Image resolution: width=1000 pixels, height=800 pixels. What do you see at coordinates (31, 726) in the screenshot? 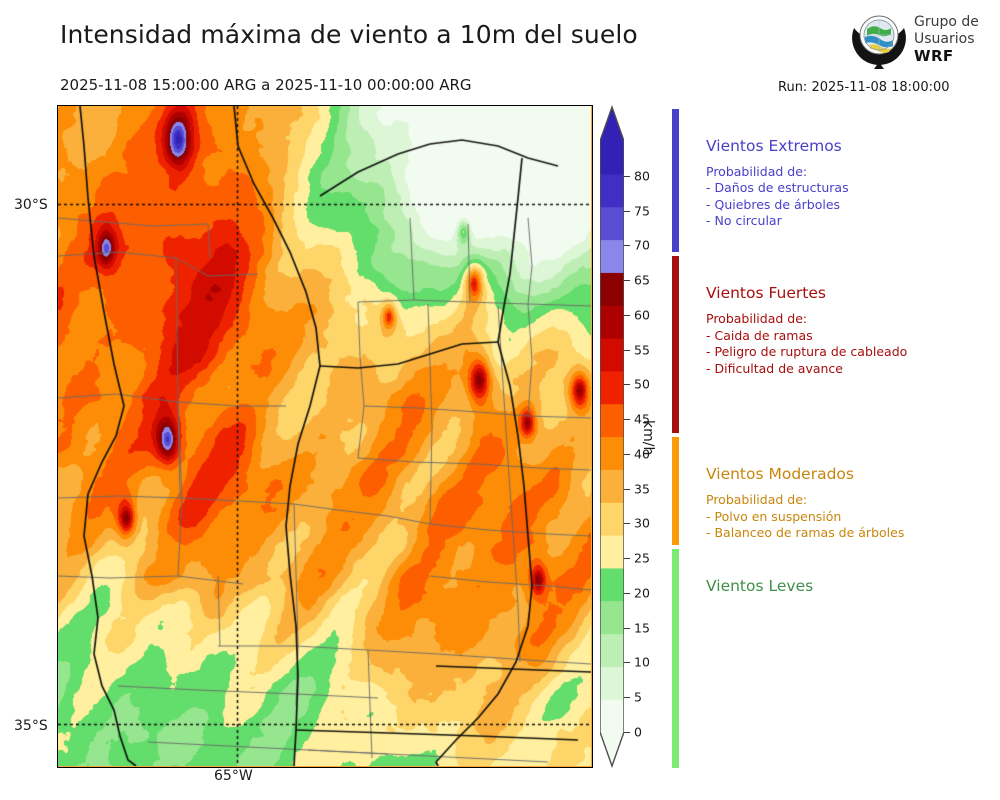
I see `lat-tick-35s: 35°S` at bounding box center [31, 726].